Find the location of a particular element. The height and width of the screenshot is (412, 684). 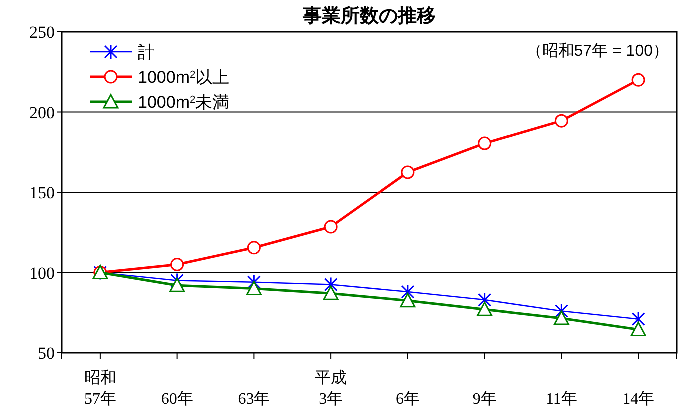

y-tick-label: 150 is located at coordinates (42, 193).